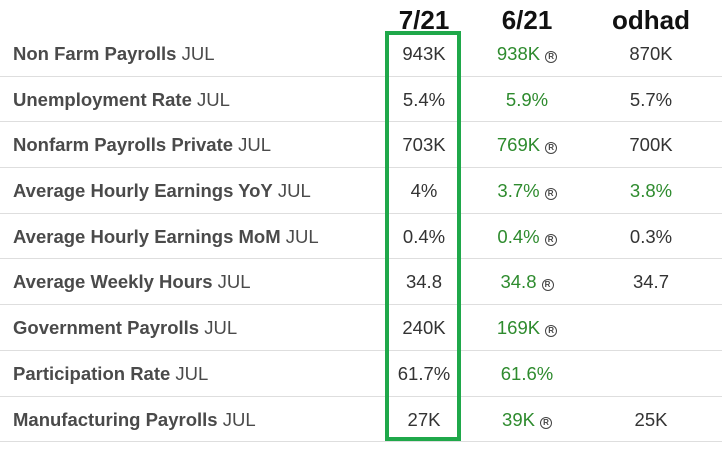 This screenshot has width=722, height=451. I want to click on indicator-label: Unemployment Rate JUL, so click(121, 99).